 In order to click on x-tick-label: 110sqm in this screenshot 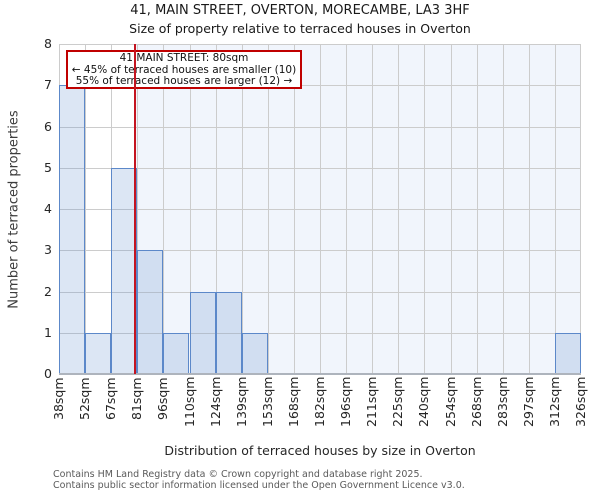, I will do `click(189, 402)`.